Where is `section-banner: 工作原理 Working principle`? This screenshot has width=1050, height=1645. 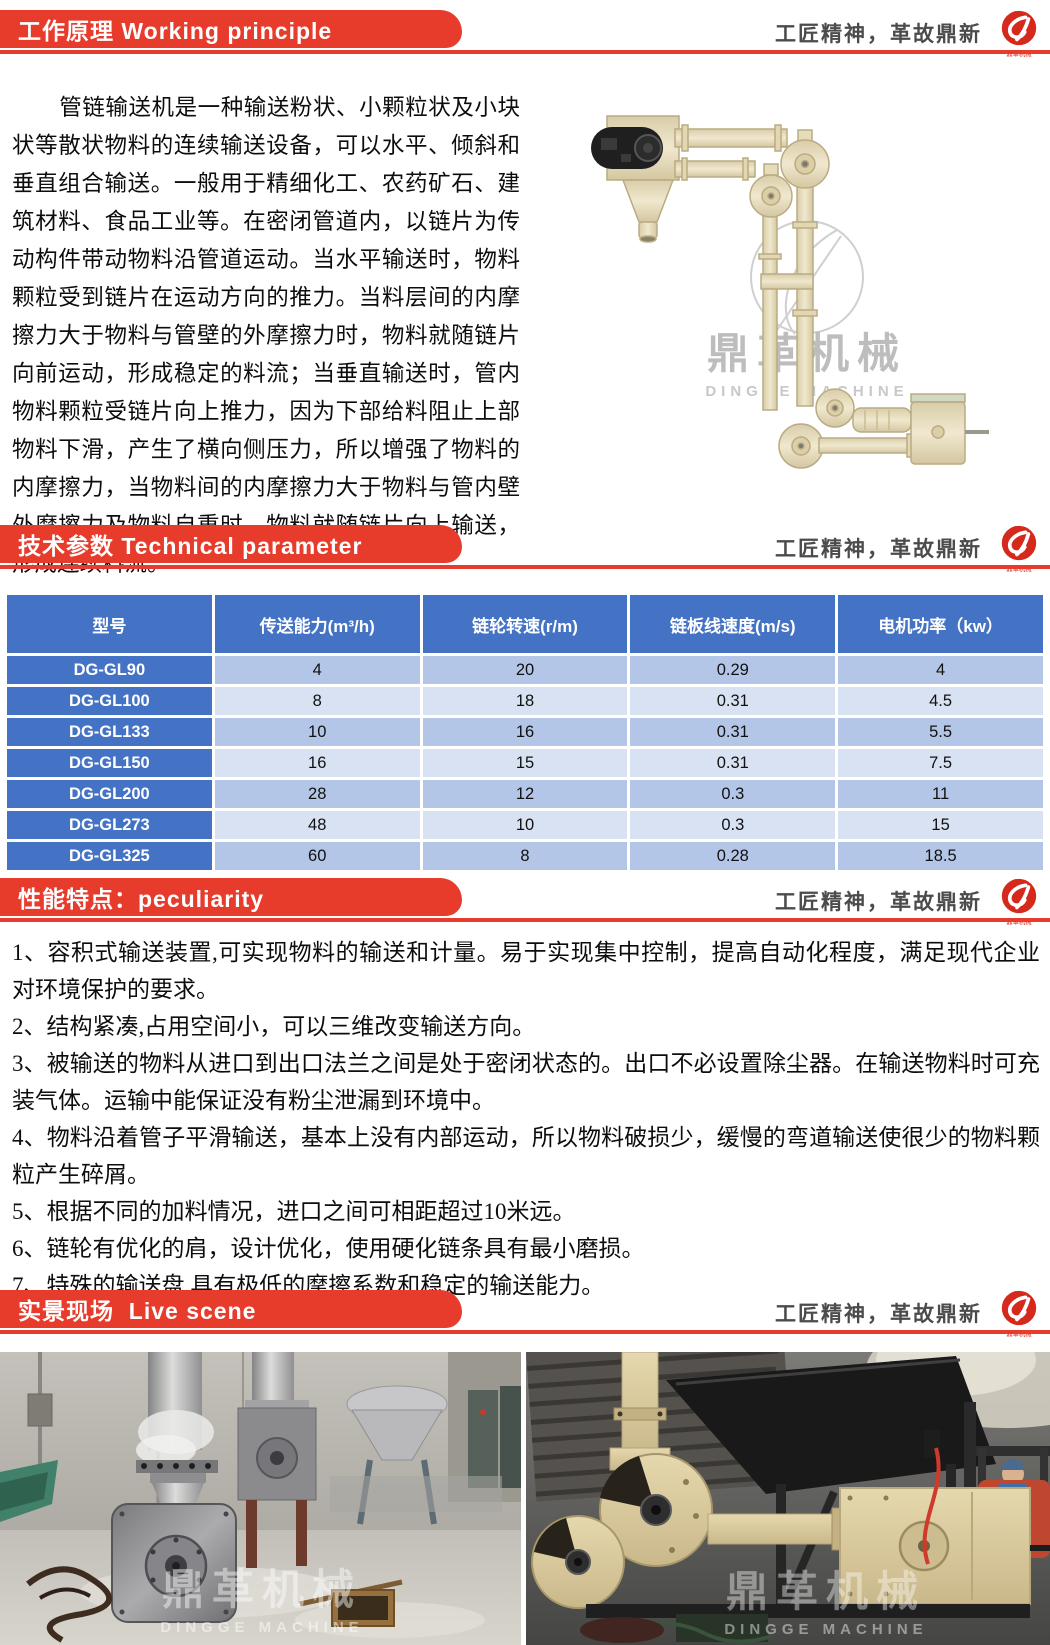
section-banner: 工作原理 Working principle is located at coordinates (231, 29).